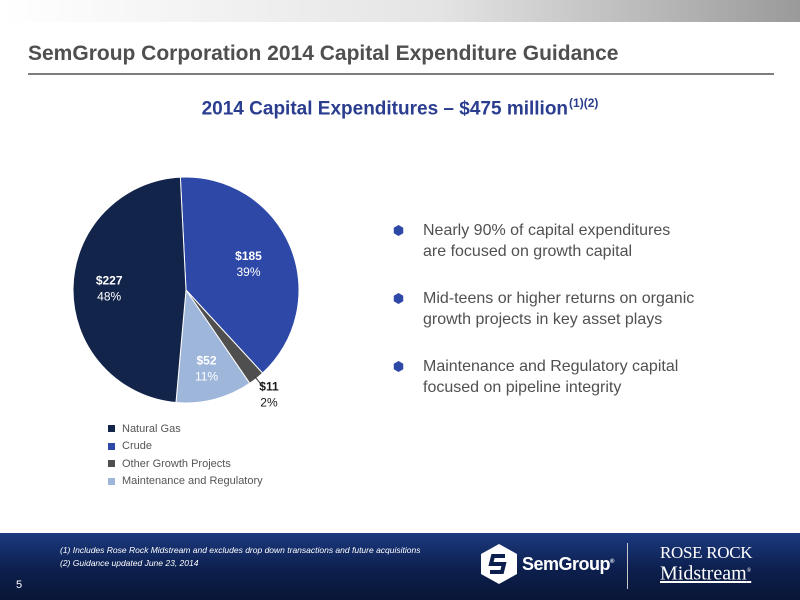 The width and height of the screenshot is (800, 600). What do you see at coordinates (249, 272) in the screenshot?
I see `percent-label-crude: 39%` at bounding box center [249, 272].